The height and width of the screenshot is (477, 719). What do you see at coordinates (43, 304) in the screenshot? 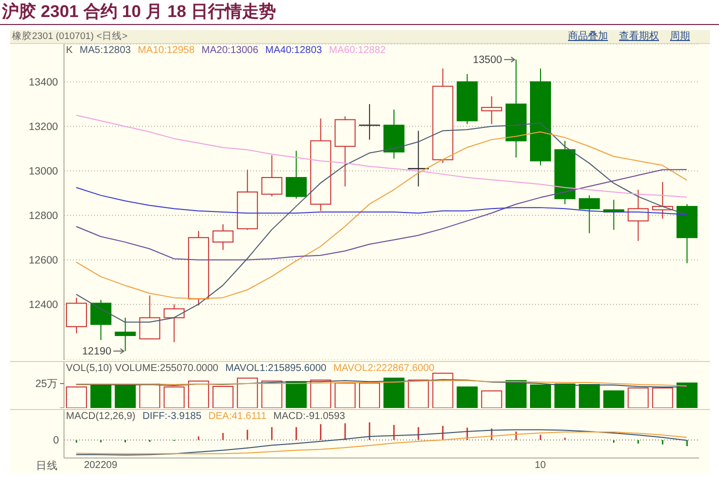
I see `y-tick-label: 12400` at bounding box center [43, 304].